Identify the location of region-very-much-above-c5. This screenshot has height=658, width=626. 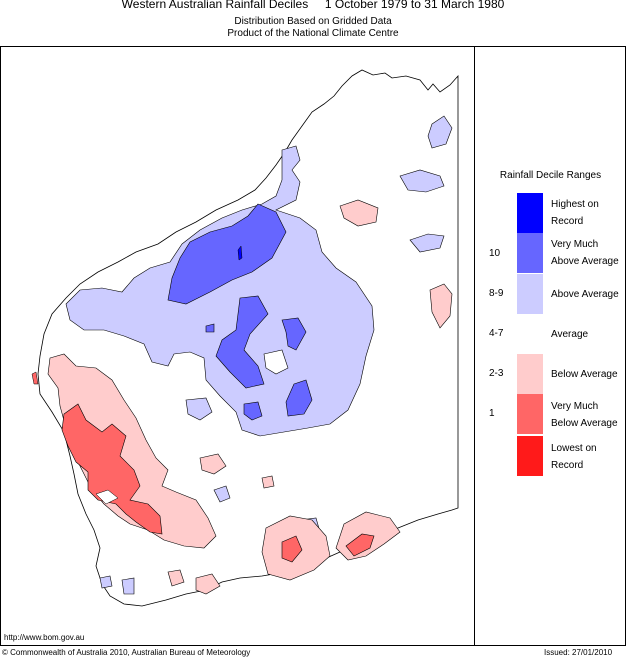
(210, 328).